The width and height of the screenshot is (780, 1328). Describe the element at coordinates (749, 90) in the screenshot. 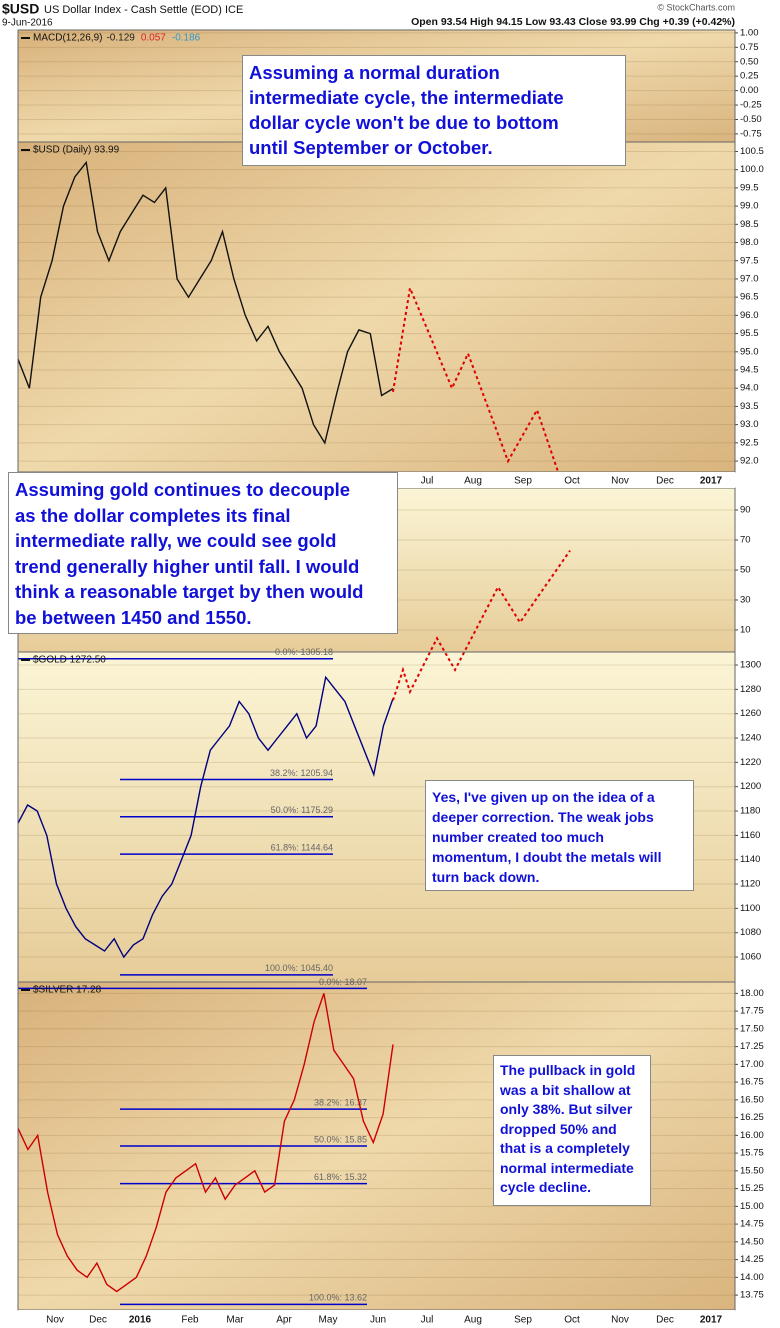

I see `y-tick-label: 0.00` at that location.